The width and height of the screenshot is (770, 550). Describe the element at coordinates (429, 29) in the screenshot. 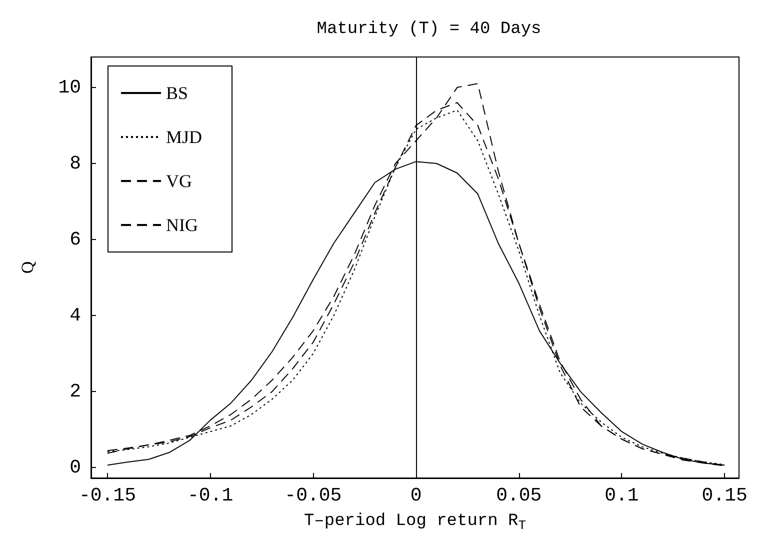

I see `chart-title: Maturity (T) = 40 Days` at that location.